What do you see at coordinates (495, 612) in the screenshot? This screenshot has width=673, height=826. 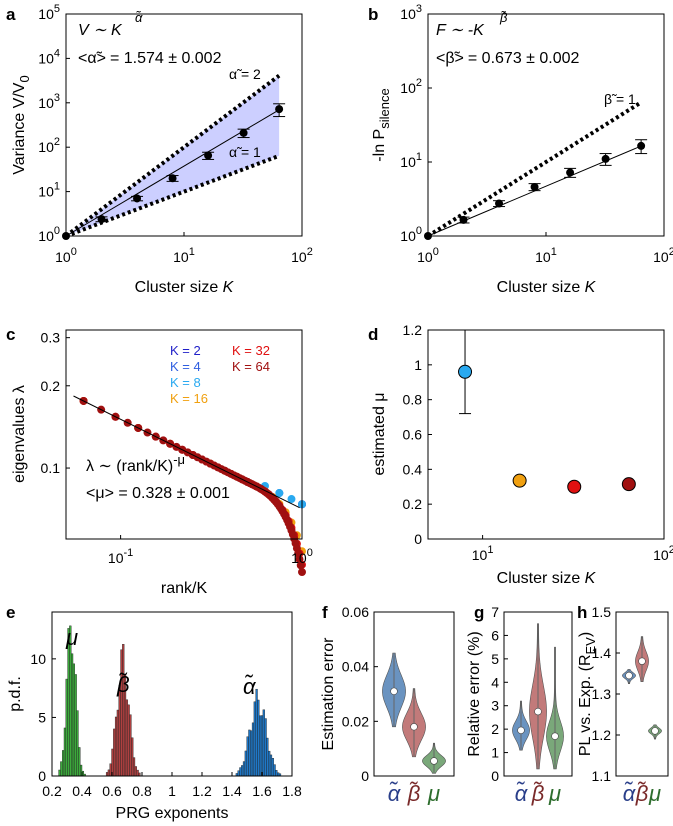 I see `g-ytick-label: 7` at bounding box center [495, 612].